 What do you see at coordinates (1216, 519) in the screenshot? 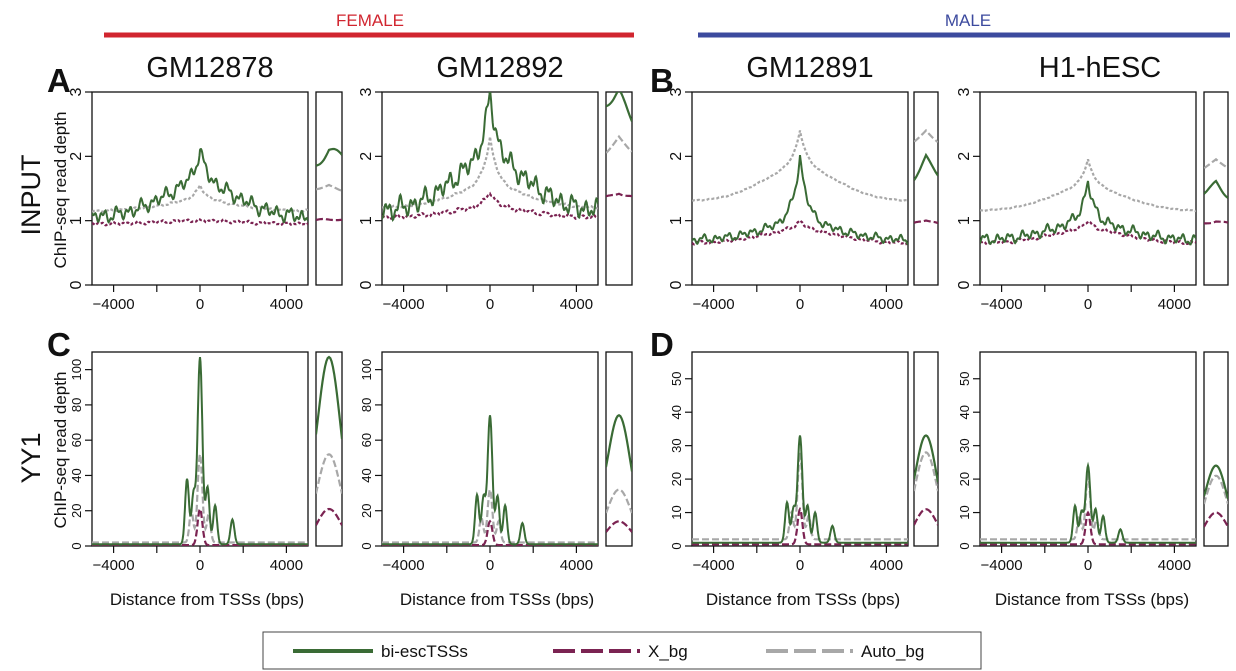
I see `panel-8-zoom-series-X_bg` at bounding box center [1216, 519].